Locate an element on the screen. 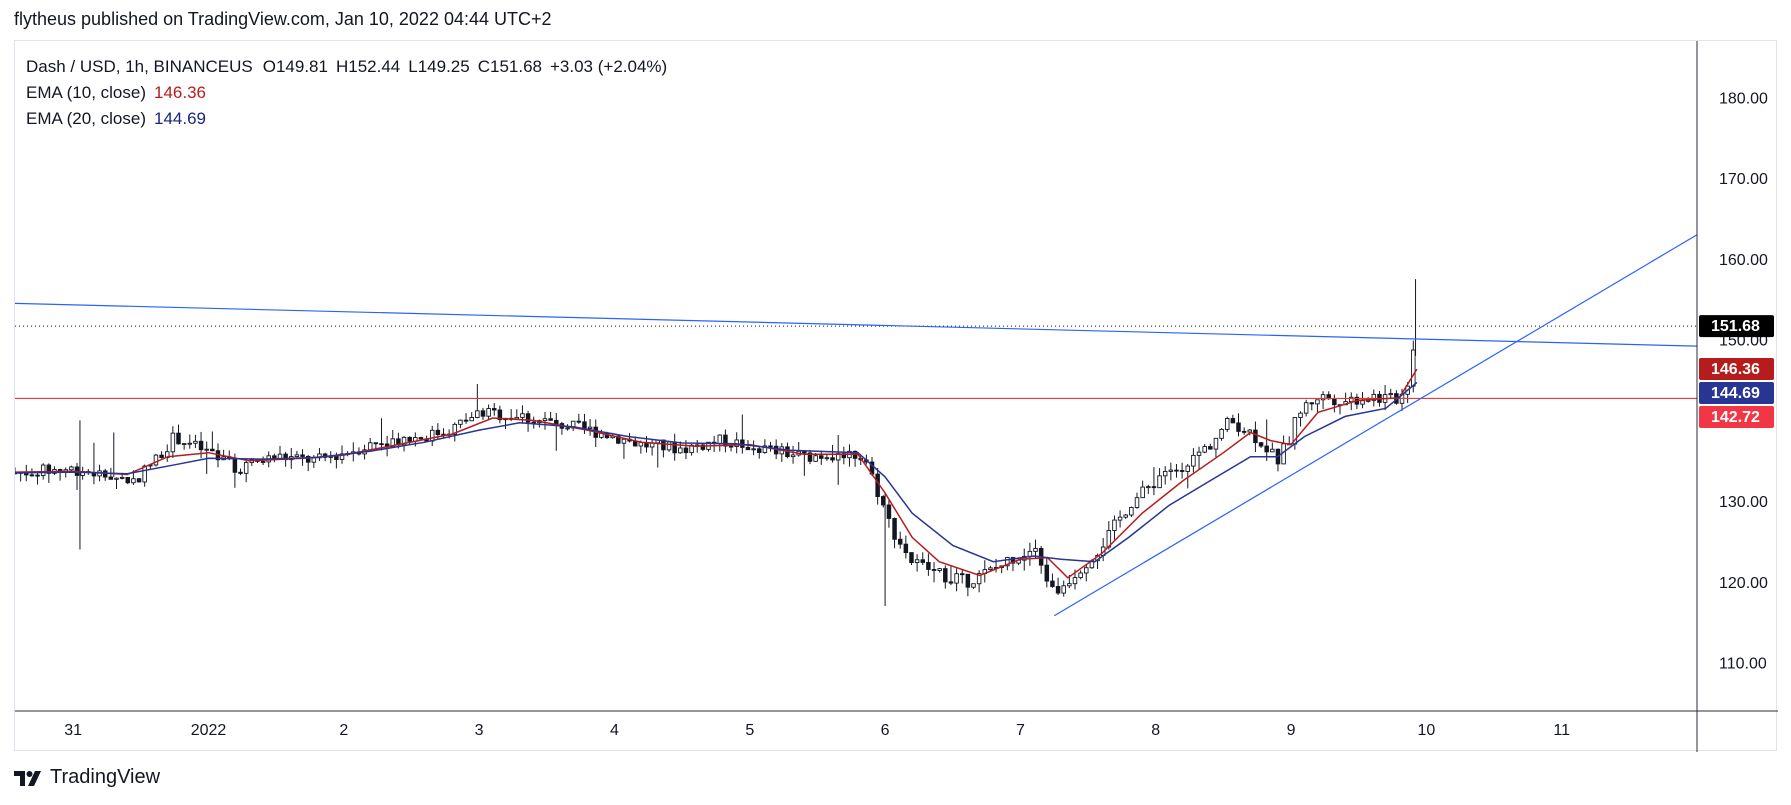 The image size is (1791, 805). price-tag-last-price: 151.68 is located at coordinates (1736, 326).